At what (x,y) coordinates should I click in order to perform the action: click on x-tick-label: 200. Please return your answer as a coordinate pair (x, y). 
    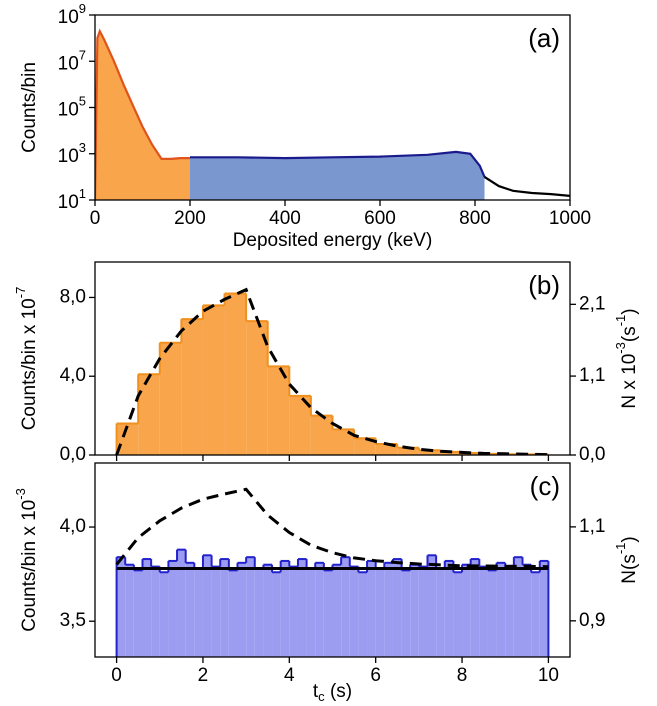
    Looking at the image, I should click on (190, 218).